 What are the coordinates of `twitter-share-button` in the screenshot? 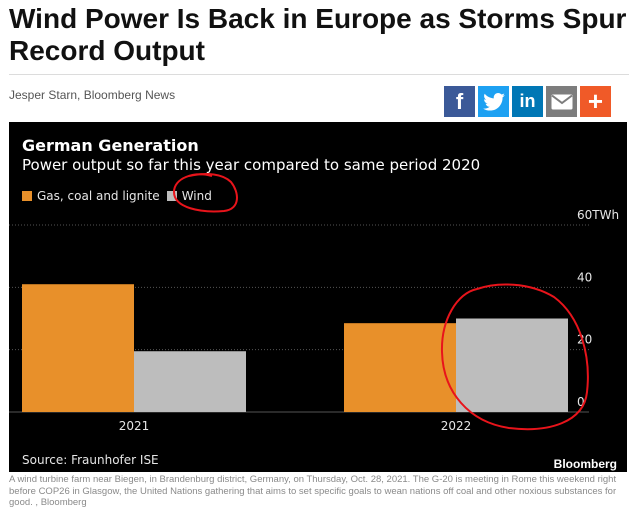 It's located at (493, 101).